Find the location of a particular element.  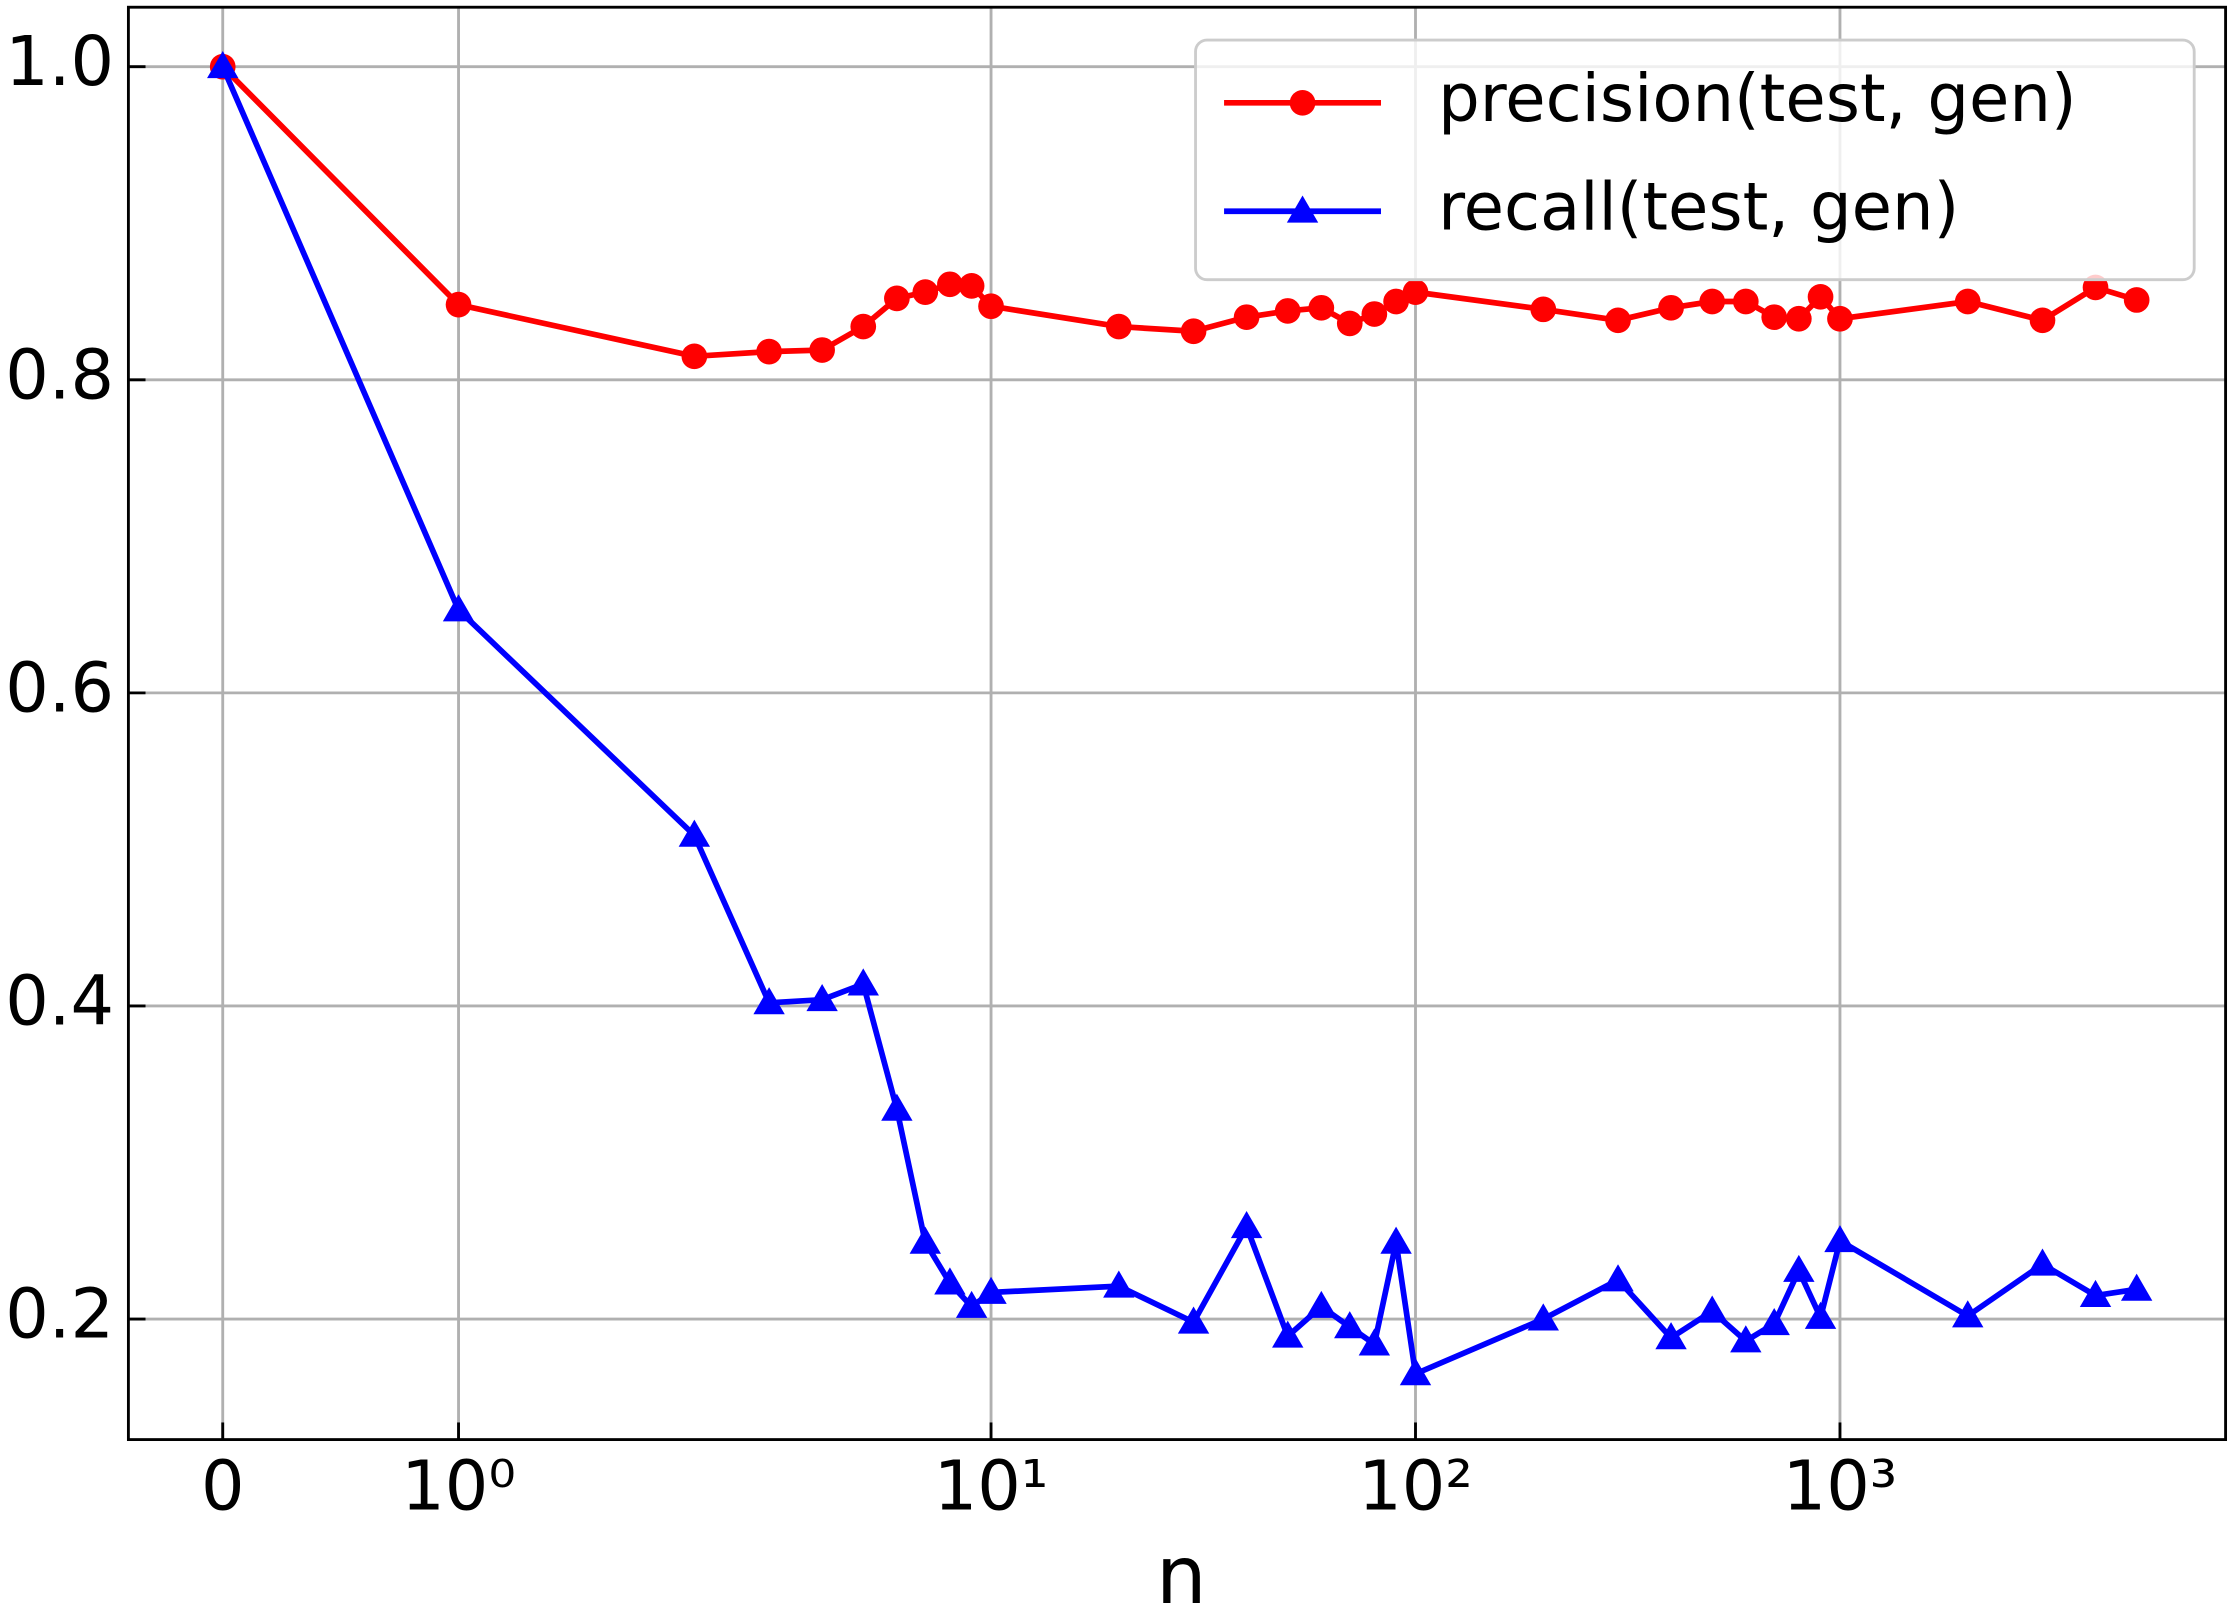

y-tick-label: 0.4 is located at coordinates (59, 1002).